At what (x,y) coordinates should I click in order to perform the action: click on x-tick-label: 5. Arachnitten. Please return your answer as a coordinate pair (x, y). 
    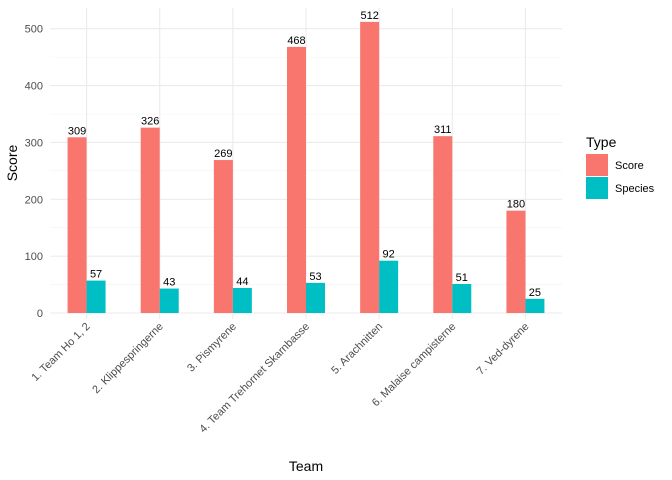
    Looking at the image, I should click on (357, 349).